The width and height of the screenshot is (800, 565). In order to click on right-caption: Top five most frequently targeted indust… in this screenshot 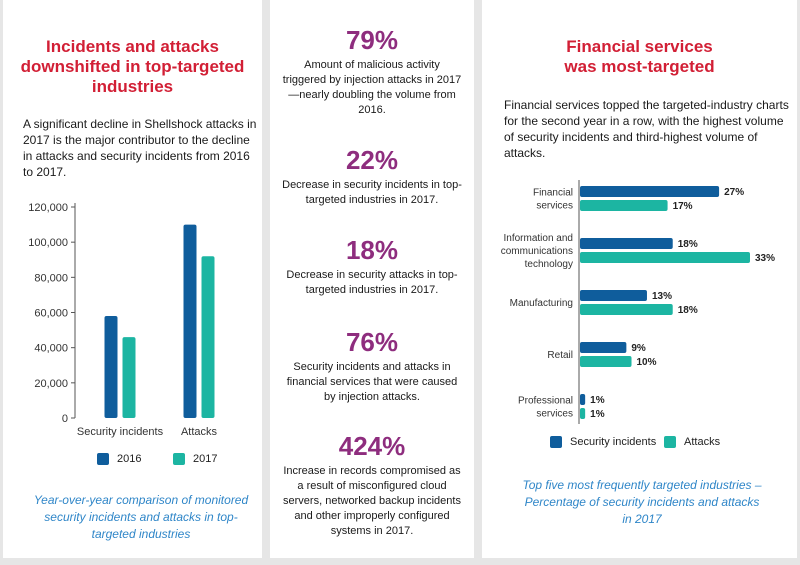, I will do `click(642, 502)`.